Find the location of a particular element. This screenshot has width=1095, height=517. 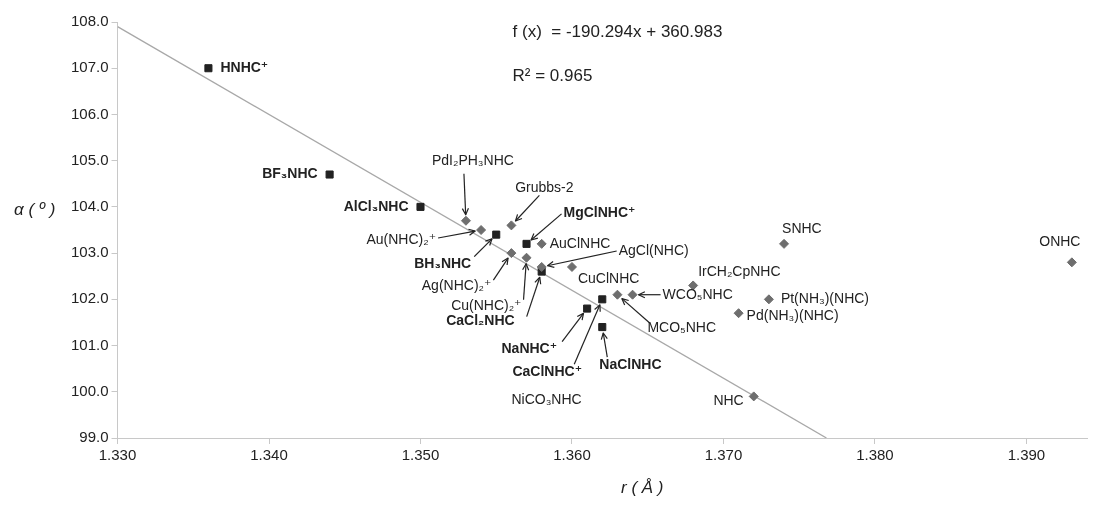

annotation: BH₃NHC is located at coordinates (443, 263).